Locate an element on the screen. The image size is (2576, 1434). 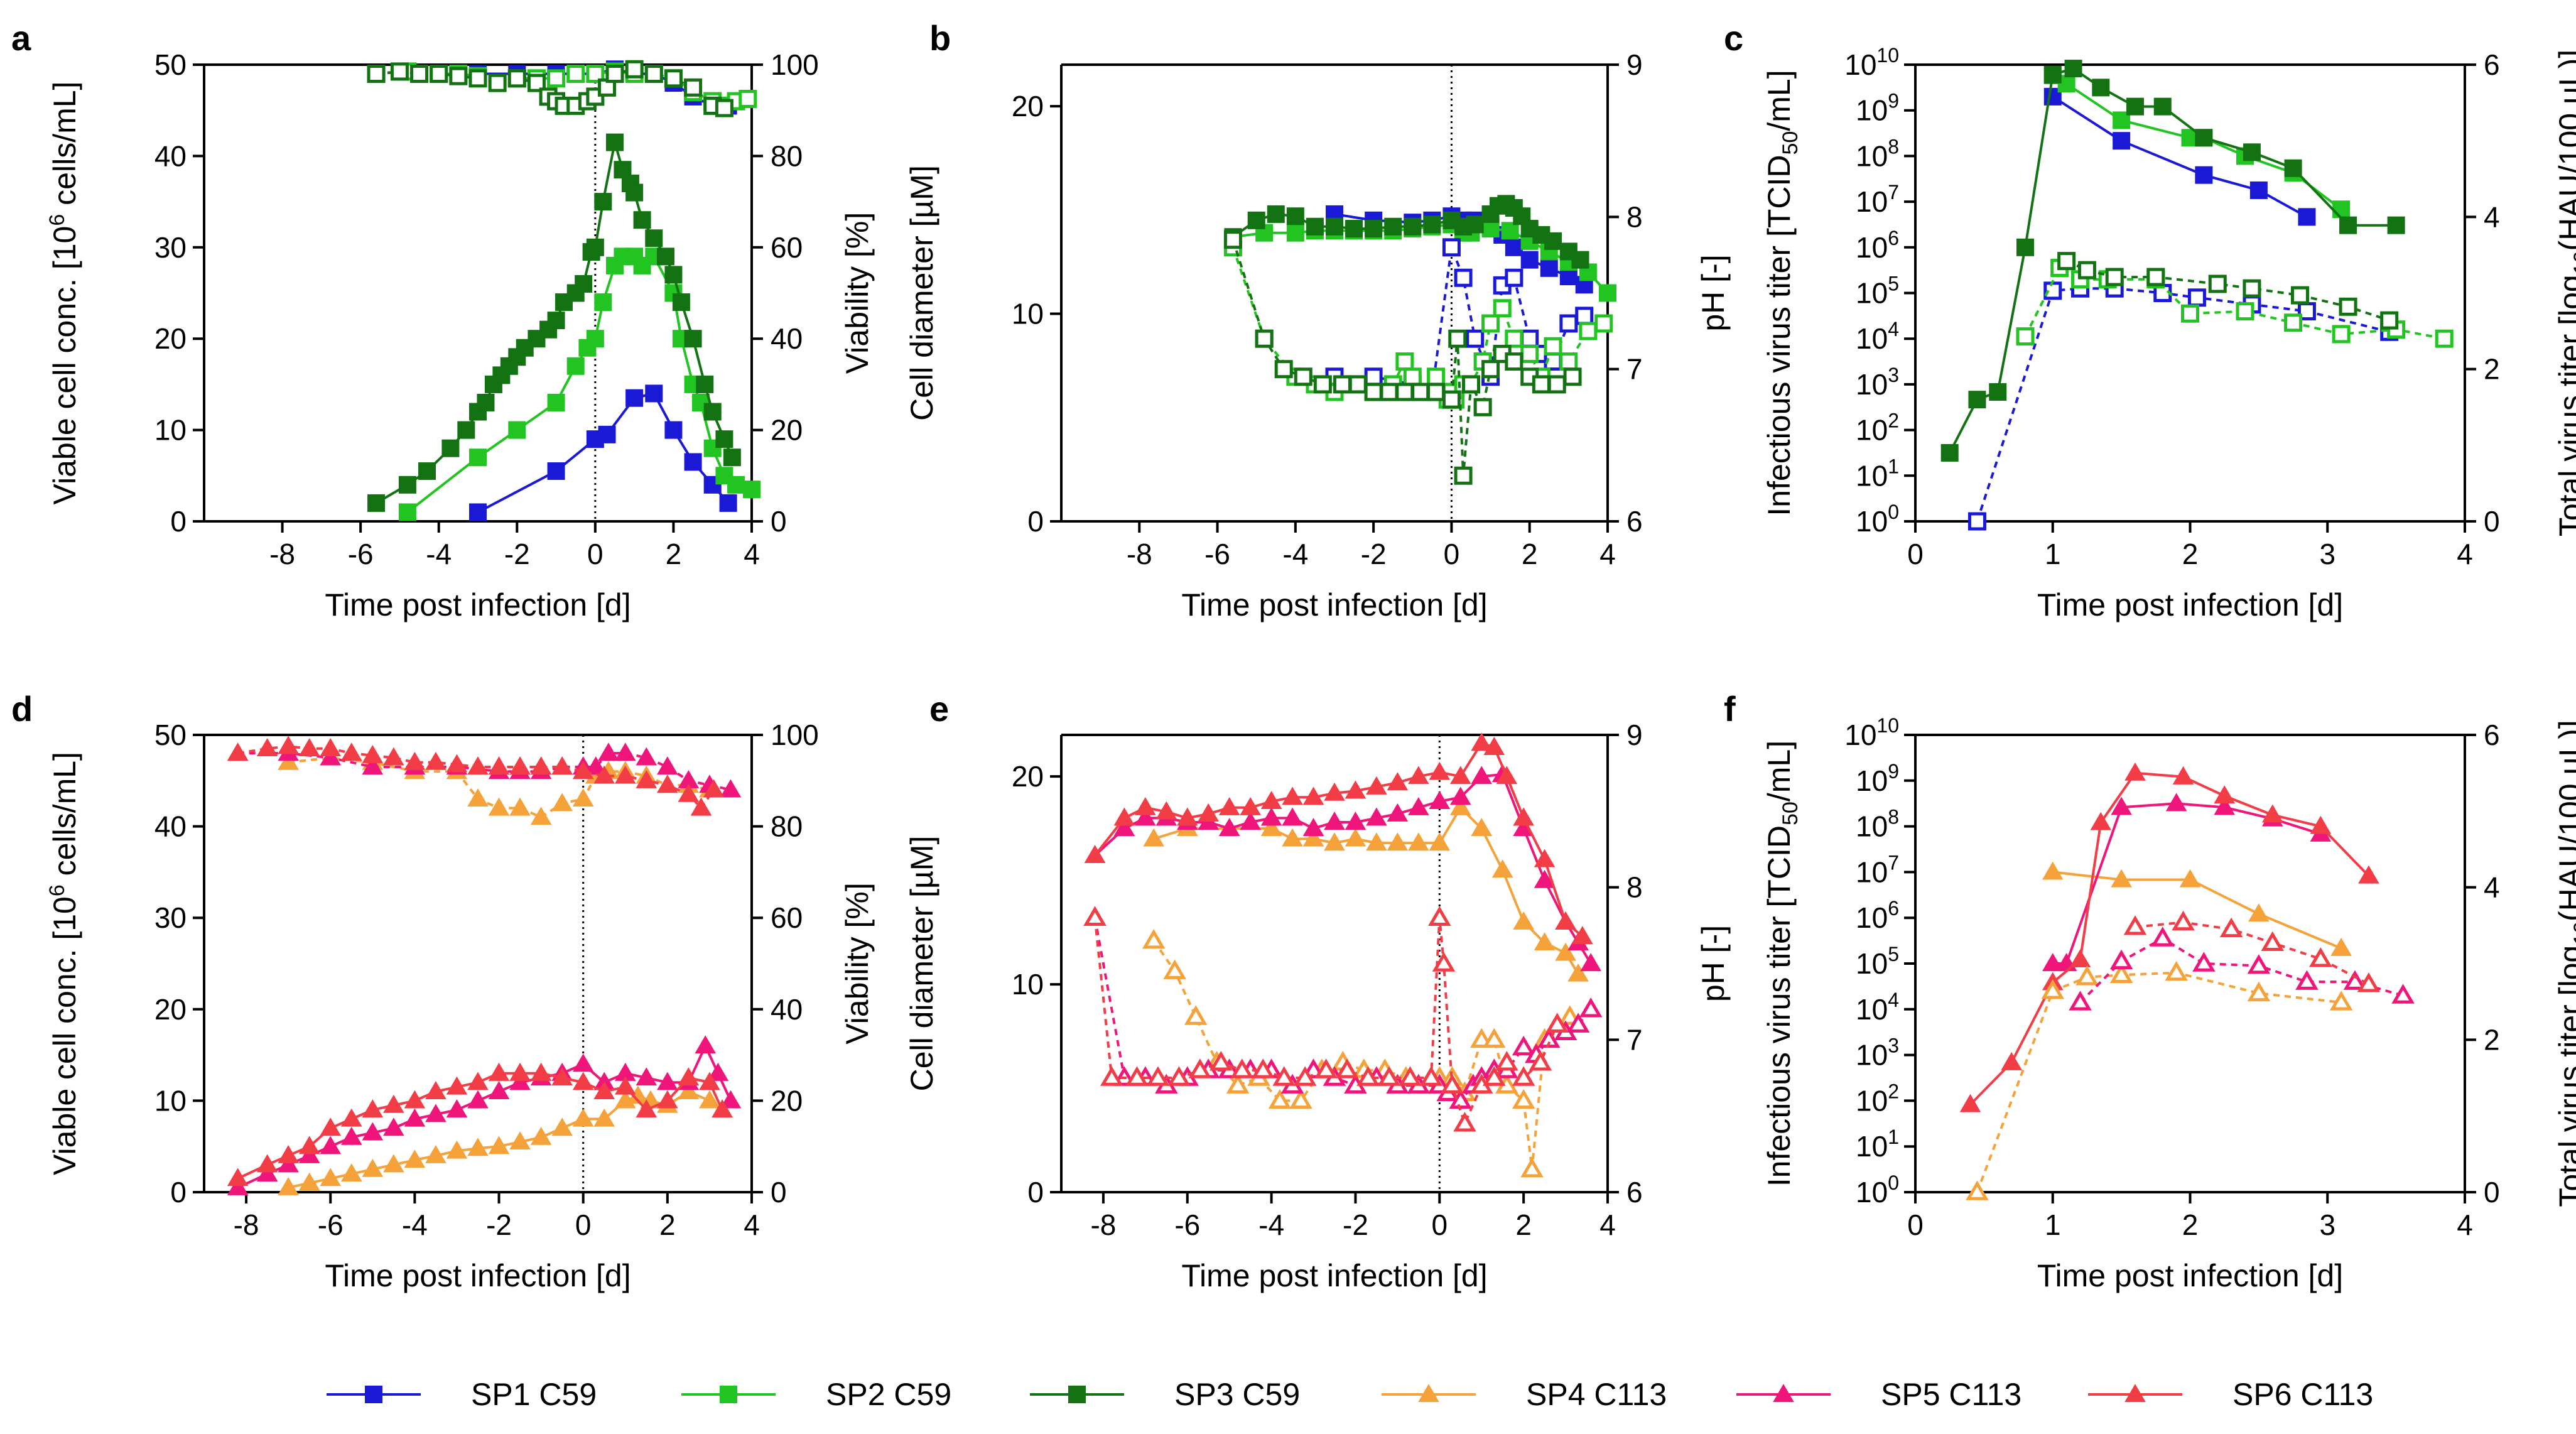
y-right-tick-label: 2 is located at coordinates (2492, 1039).